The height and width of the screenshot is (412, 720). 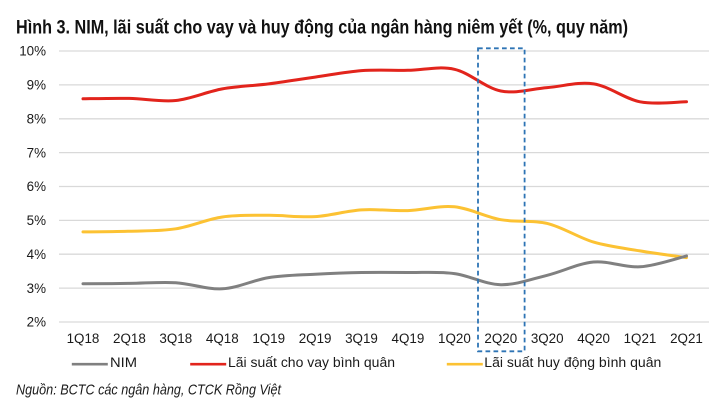 I want to click on svg-text: Lãi suất huy động bình quân, so click(x=572, y=362).